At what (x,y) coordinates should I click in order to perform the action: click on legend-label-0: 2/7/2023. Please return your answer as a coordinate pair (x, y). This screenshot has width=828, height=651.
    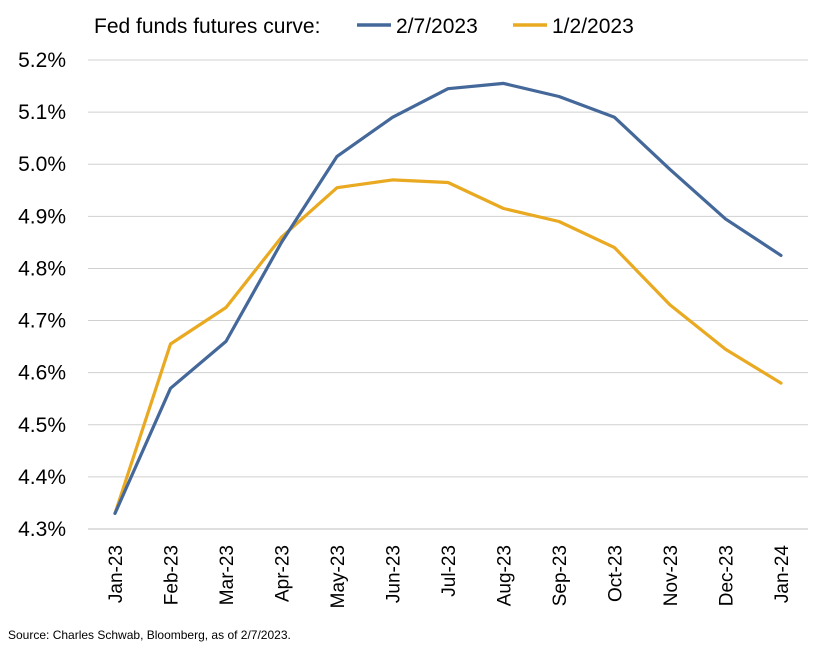
    Looking at the image, I should click on (437, 26).